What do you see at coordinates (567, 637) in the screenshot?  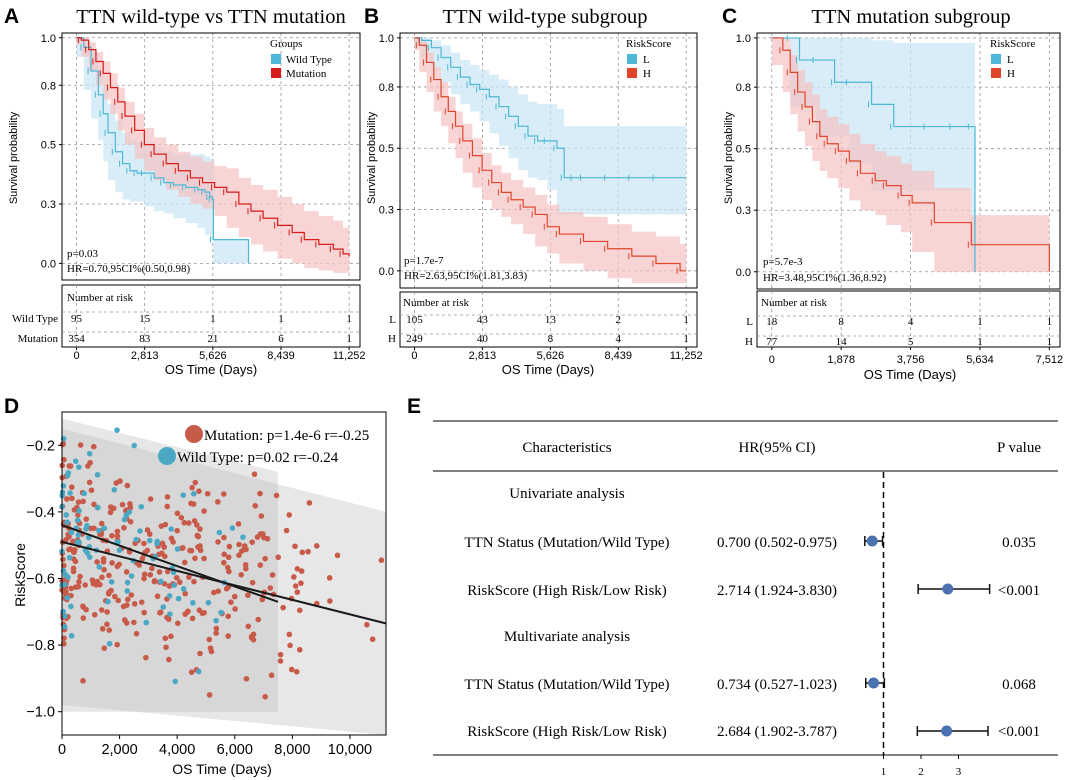 I see `section-multivariate: Multivariate analysis` at bounding box center [567, 637].